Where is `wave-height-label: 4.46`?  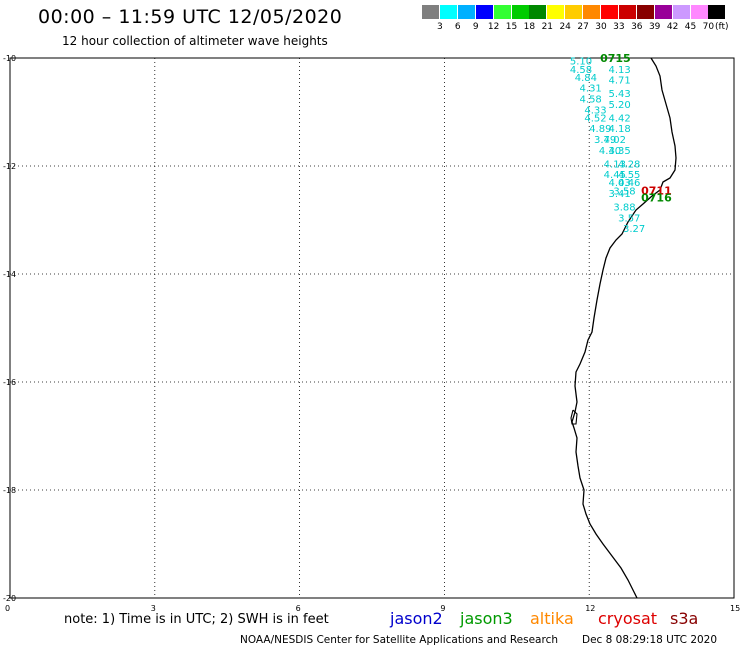 wave-height-label: 4.46 is located at coordinates (629, 183).